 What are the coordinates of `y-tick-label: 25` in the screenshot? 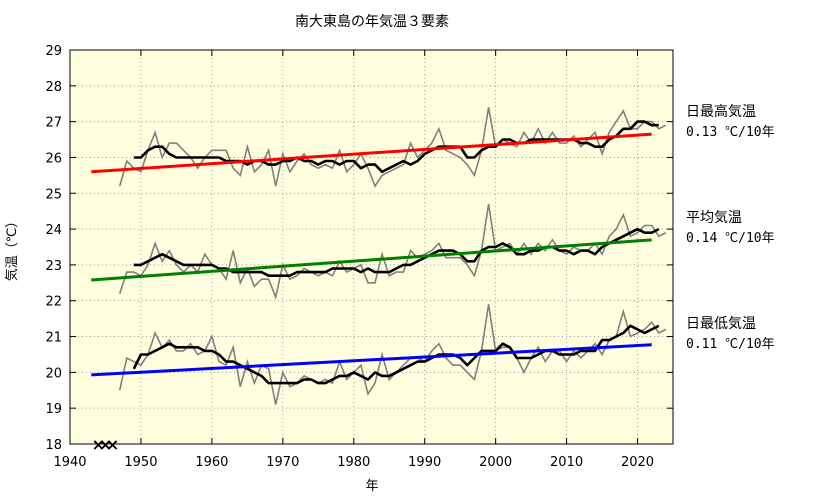 It's located at (53, 194).